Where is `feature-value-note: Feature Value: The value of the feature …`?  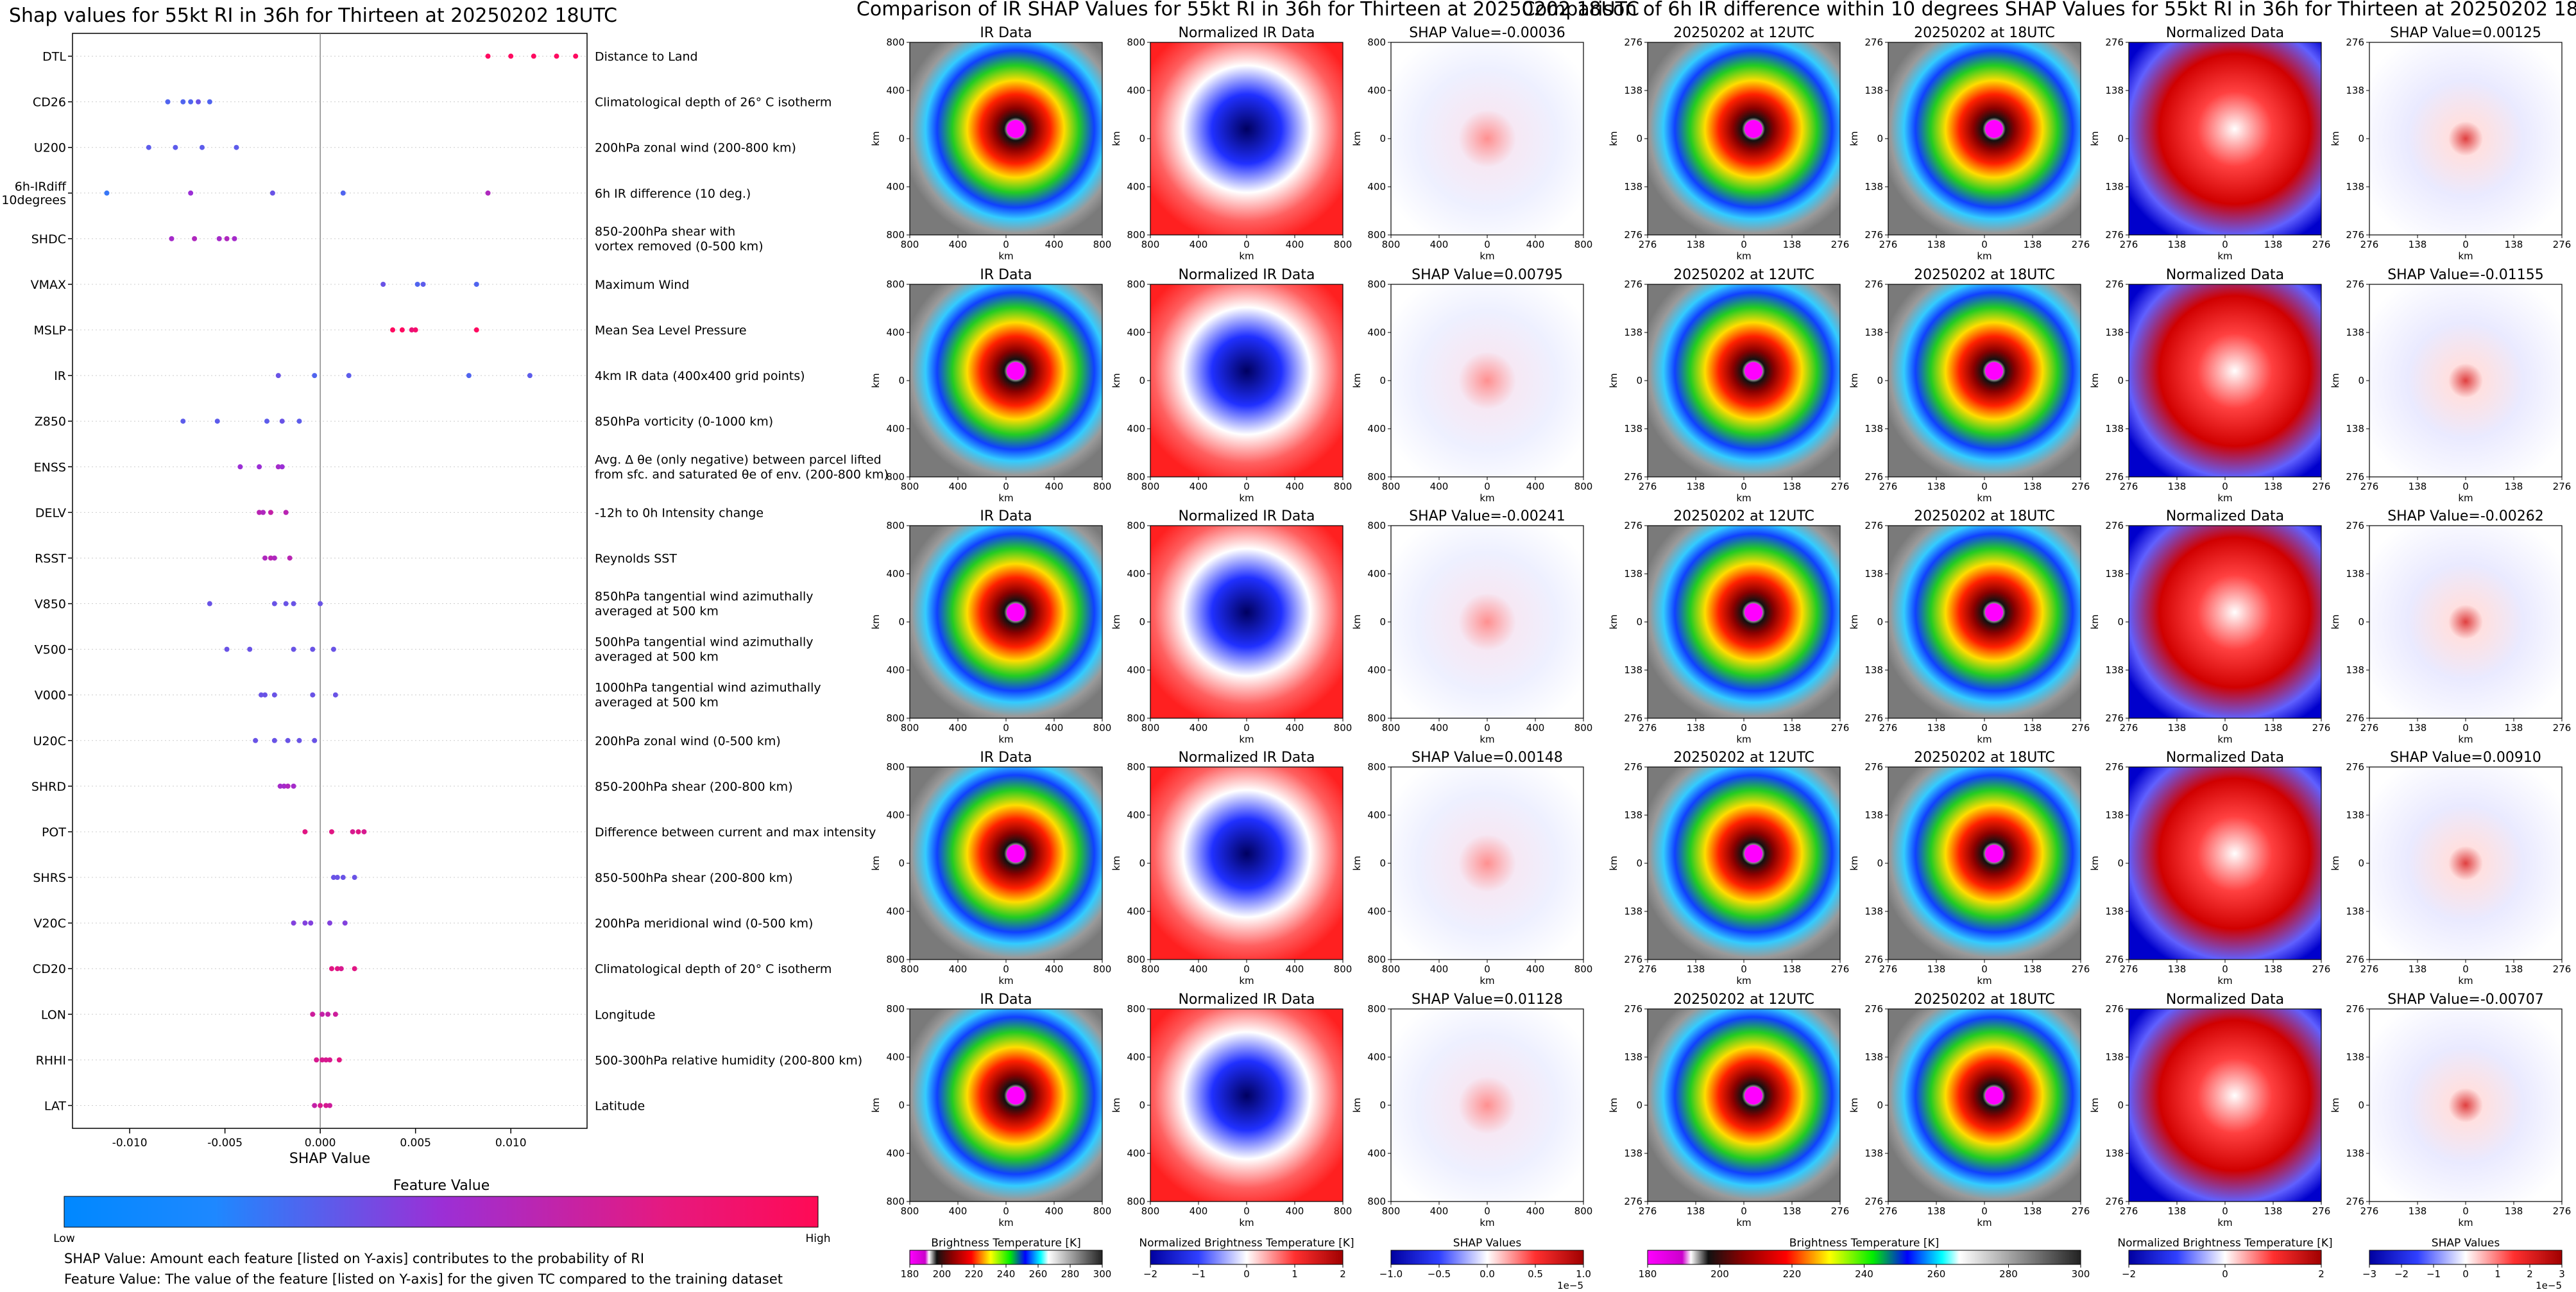
feature-value-note: Feature Value: The value of the feature … is located at coordinates (423, 1279).